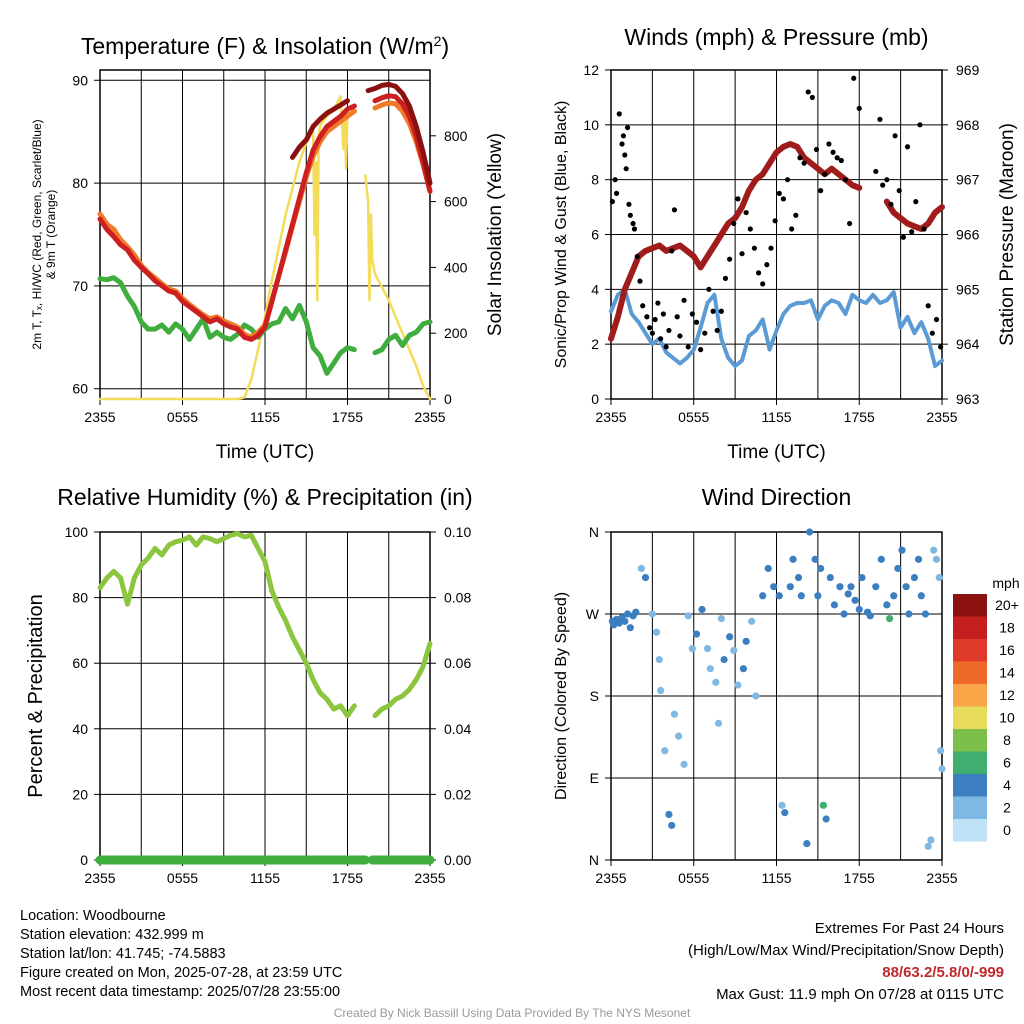  I want to click on max-gust: Max Gust: 11.9 mph On 07/28 at 0115 UTC, so click(860, 994).